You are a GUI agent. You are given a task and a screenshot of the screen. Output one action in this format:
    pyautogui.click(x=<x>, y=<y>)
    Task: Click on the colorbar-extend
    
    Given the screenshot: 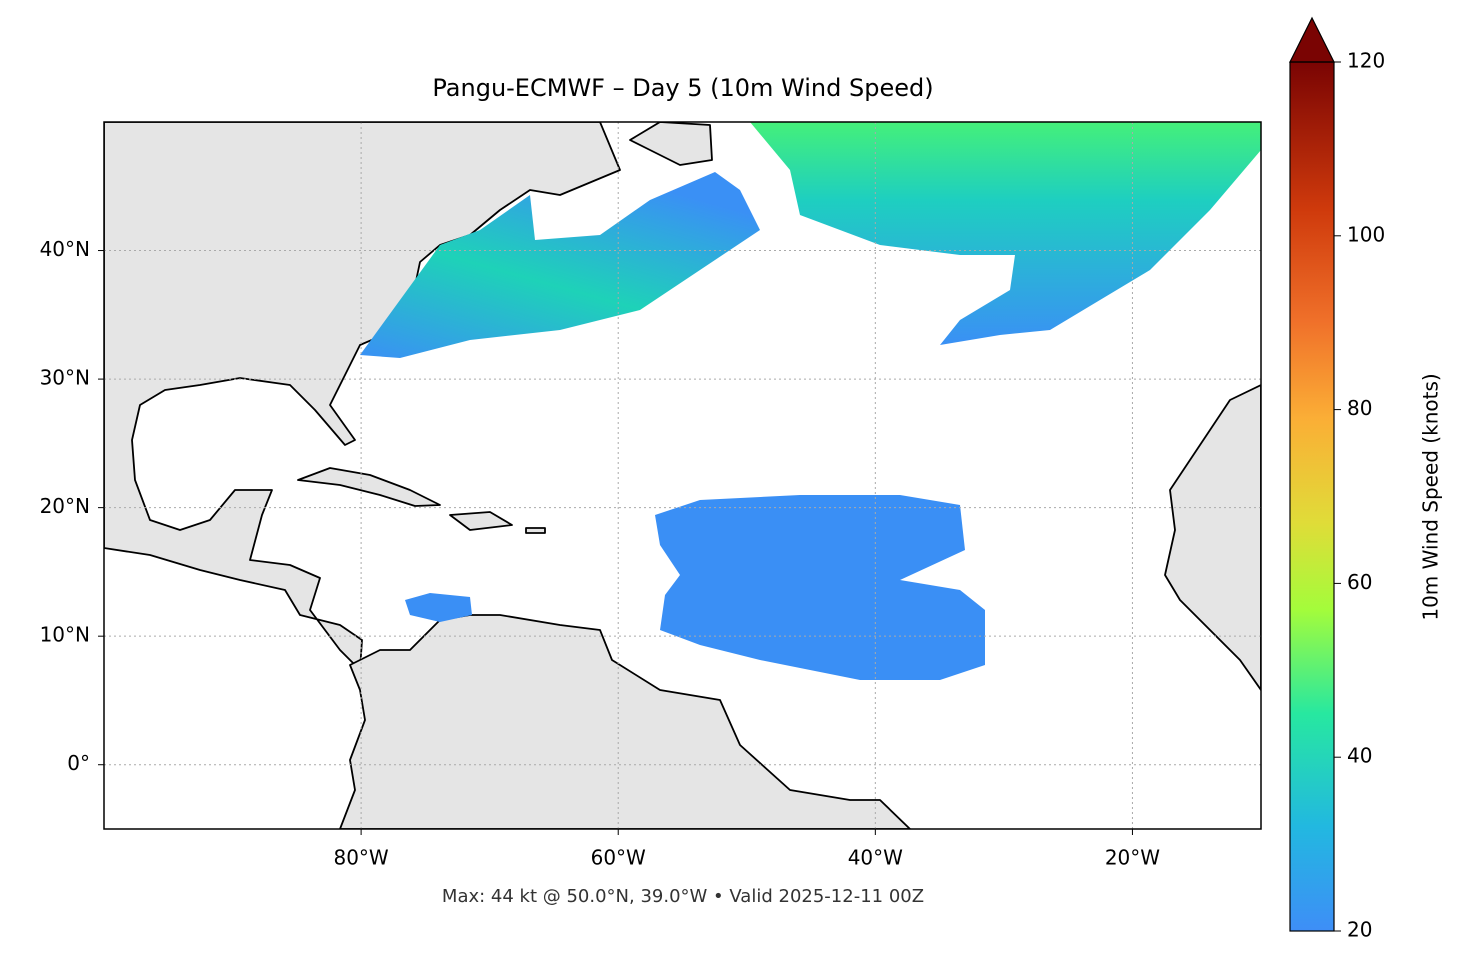 What is the action you would take?
    pyautogui.click(x=1312, y=39)
    